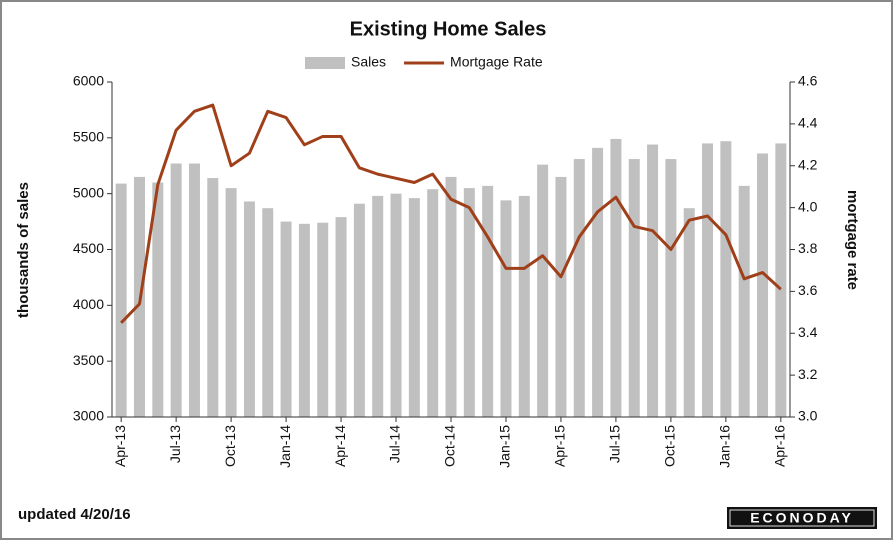  Describe the element at coordinates (88, 416) in the screenshot. I see `y-tick-label: 3000` at that location.